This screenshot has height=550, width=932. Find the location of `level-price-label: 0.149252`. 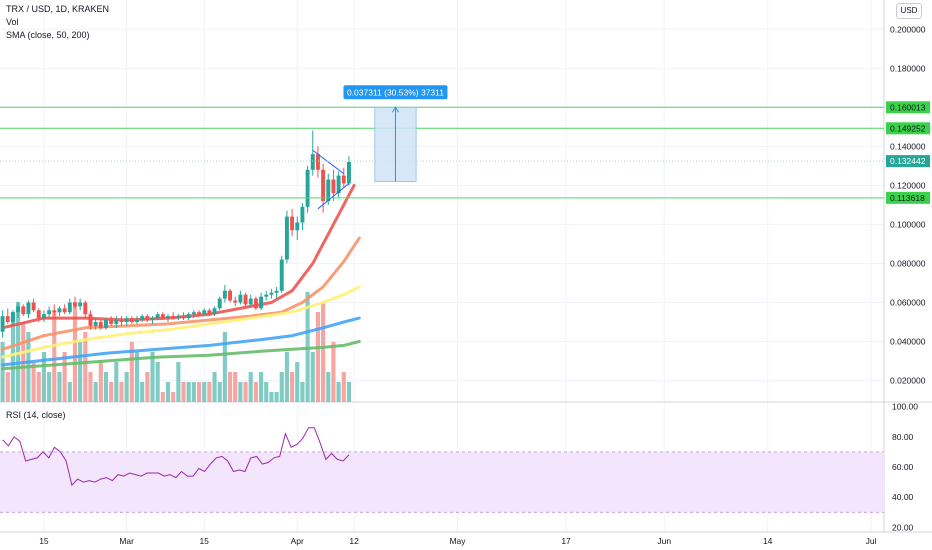

level-price-label: 0.149252 is located at coordinates (908, 128).